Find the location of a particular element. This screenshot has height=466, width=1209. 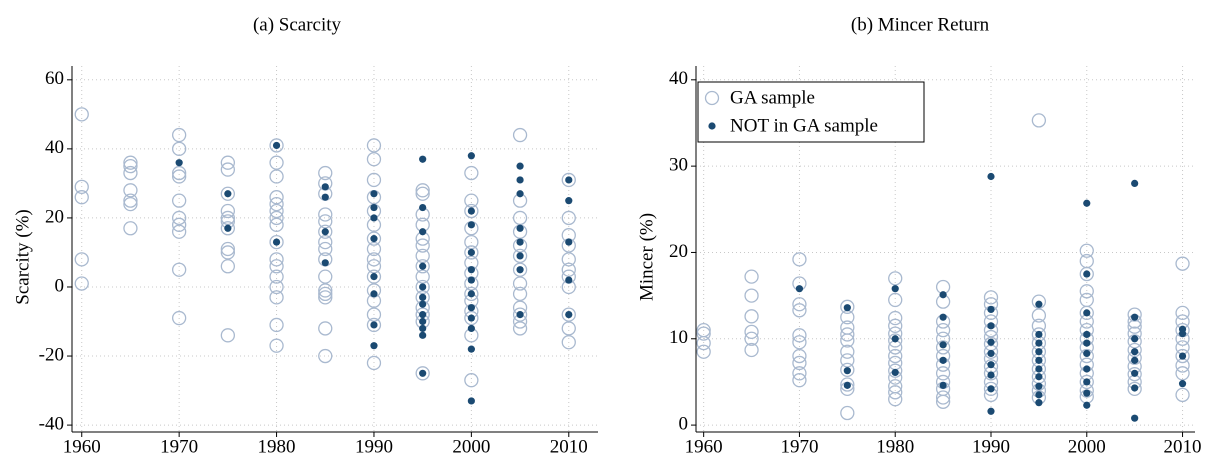

y-tick-label: 40 is located at coordinates (54, 147).